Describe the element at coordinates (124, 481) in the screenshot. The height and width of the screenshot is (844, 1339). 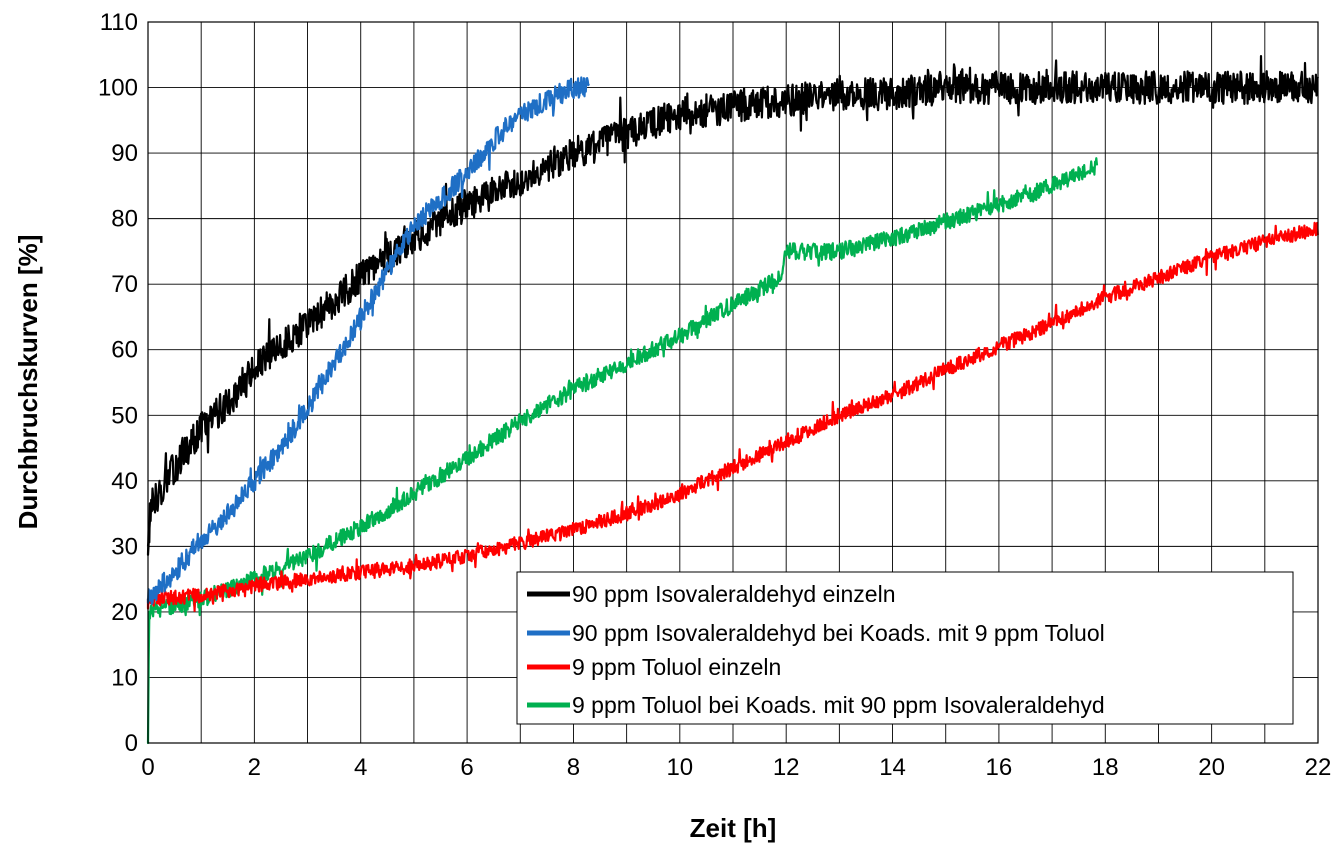
I see `y-tick-label: 40` at that location.